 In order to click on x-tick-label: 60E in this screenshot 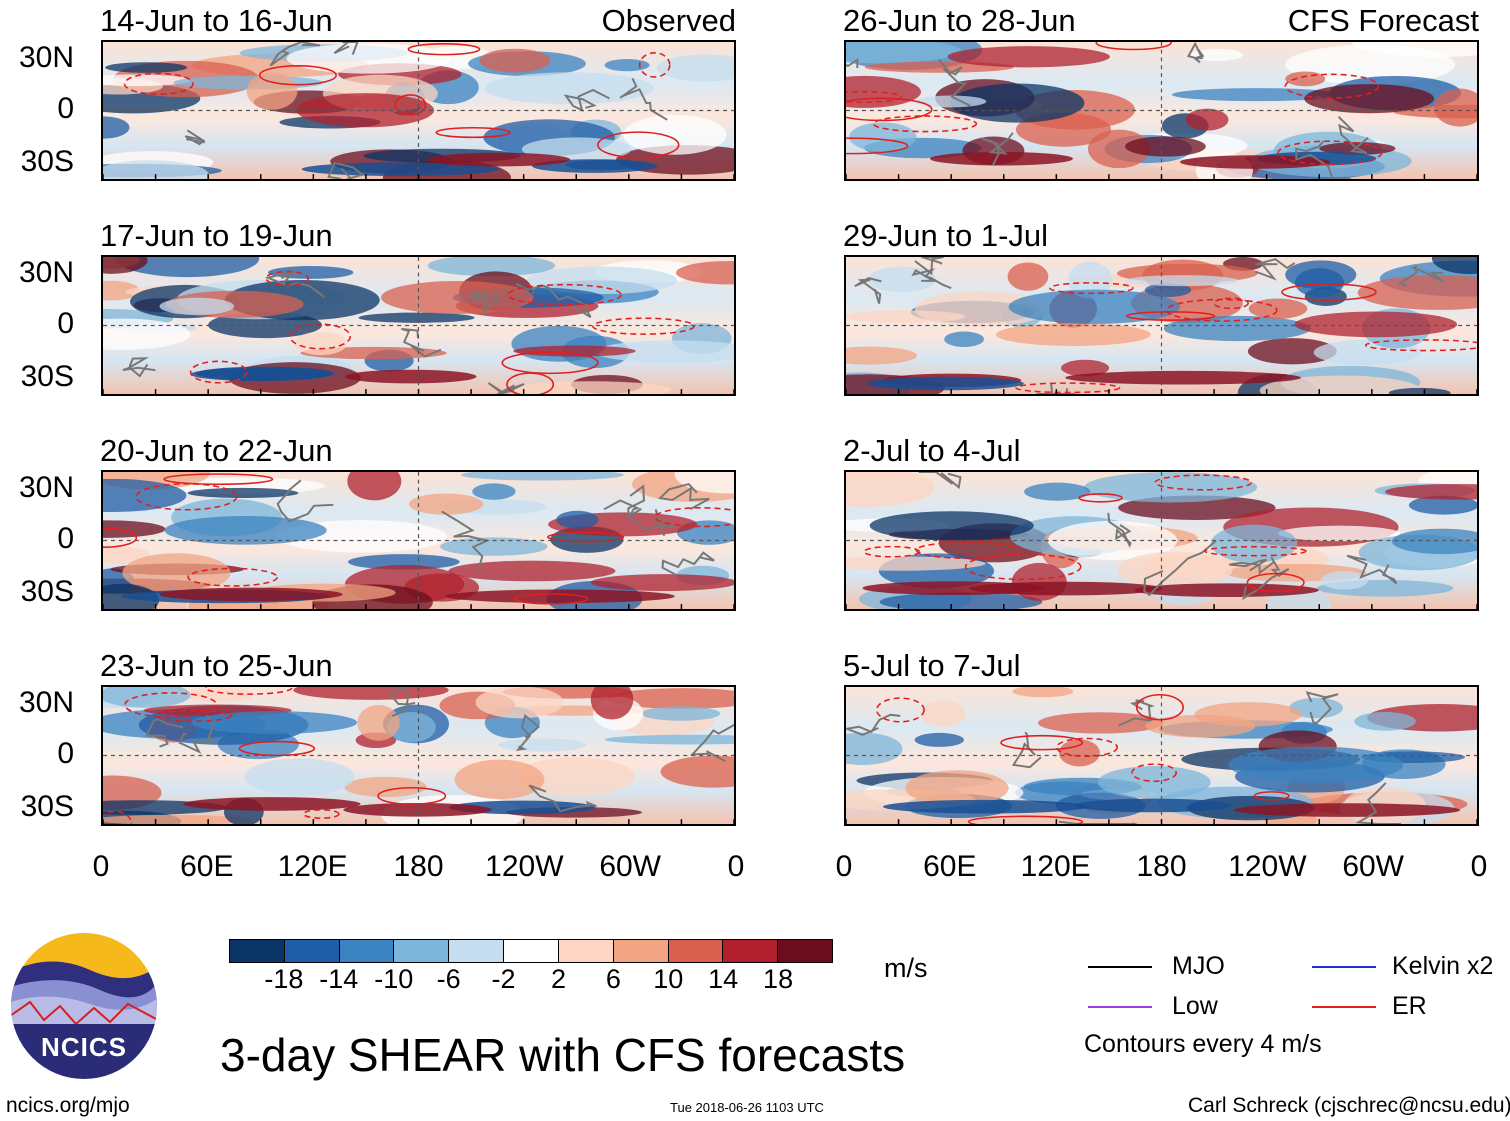, I will do `click(207, 866)`.